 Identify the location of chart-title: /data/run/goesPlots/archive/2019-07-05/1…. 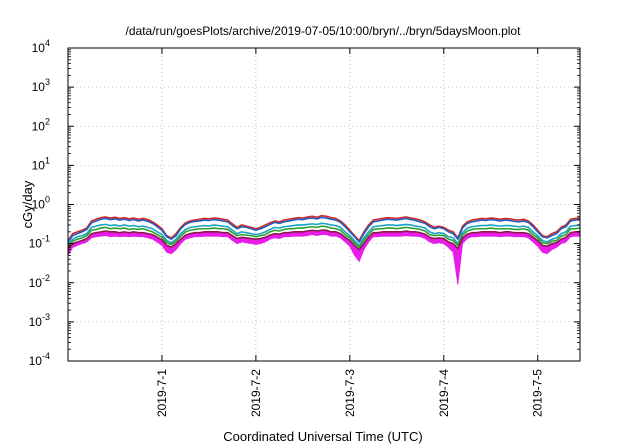
(324, 31).